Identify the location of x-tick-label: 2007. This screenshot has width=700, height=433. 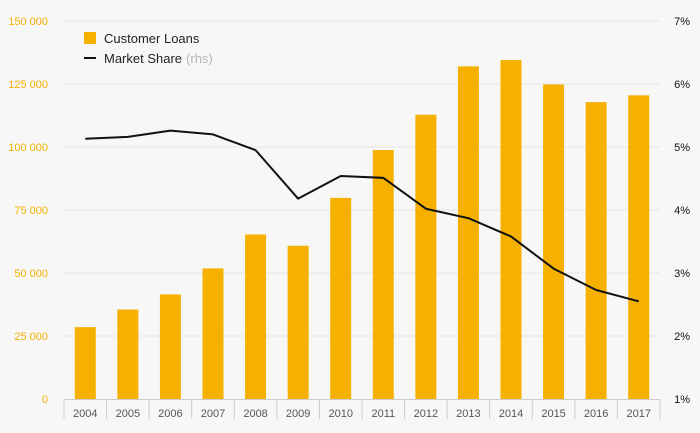
(213, 414).